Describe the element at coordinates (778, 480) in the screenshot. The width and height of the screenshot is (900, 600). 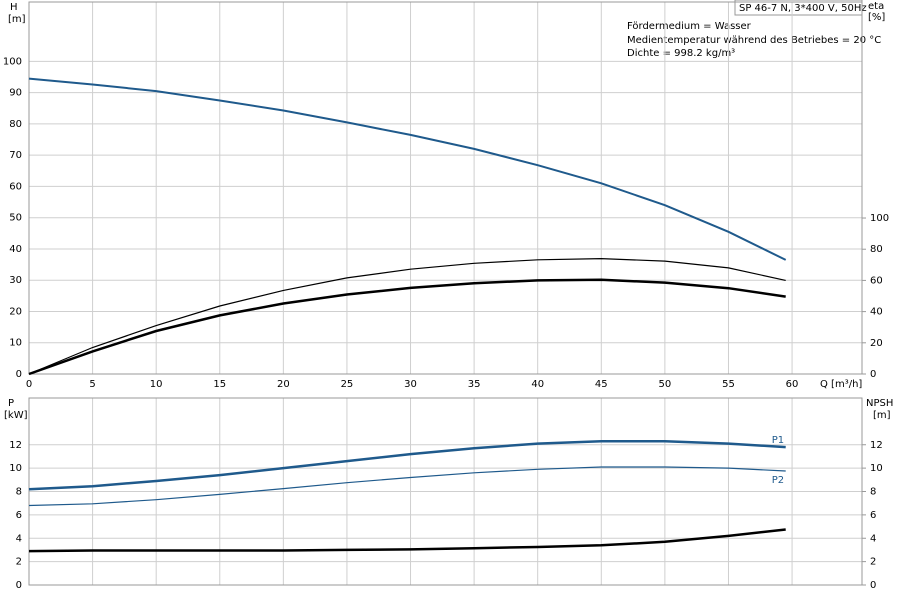
I see `series-label: P2` at that location.